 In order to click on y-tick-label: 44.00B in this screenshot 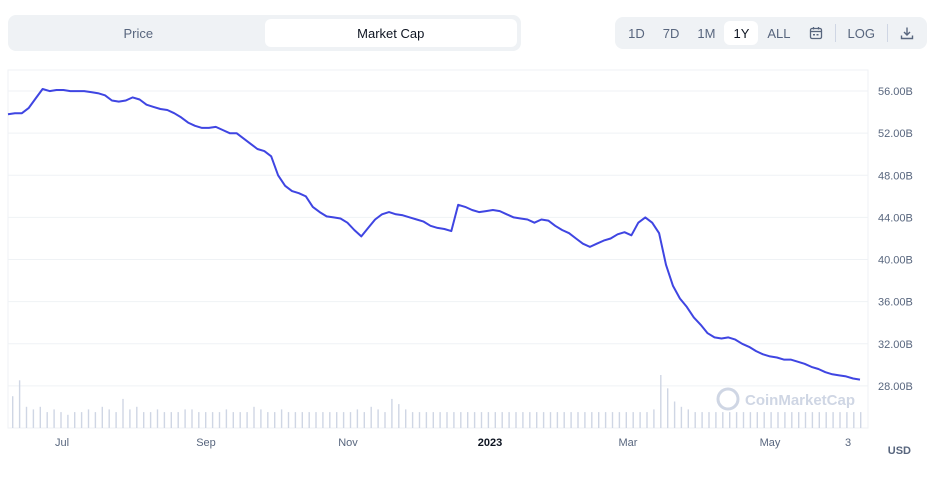, I will do `click(895, 218)`.